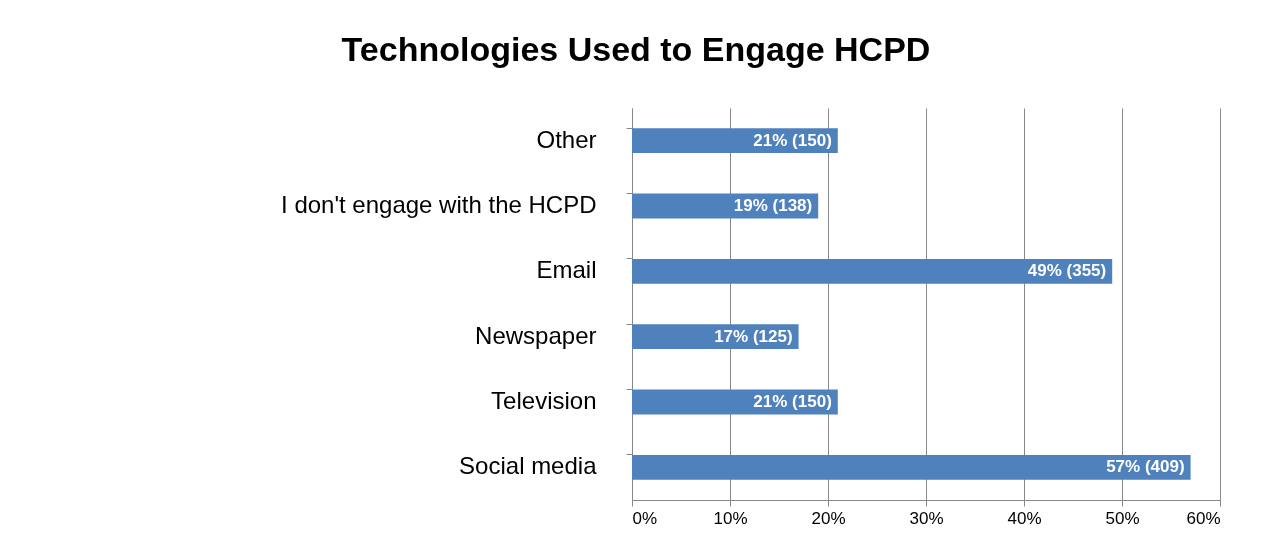  What do you see at coordinates (439, 204) in the screenshot?
I see `y-tick-label: I don't engage with the HCPD` at bounding box center [439, 204].